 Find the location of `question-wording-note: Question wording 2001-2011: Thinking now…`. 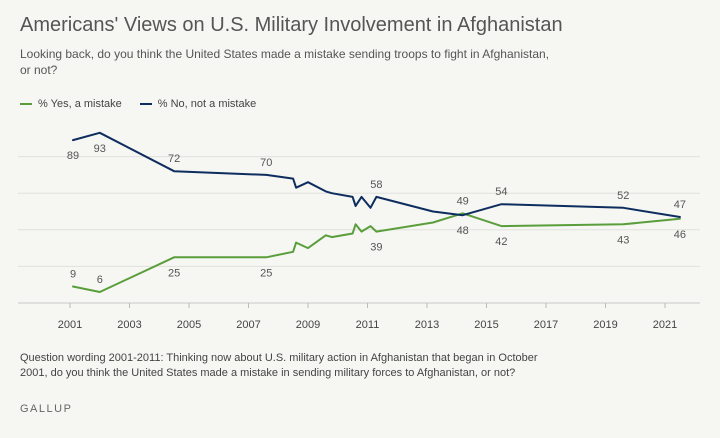

question-wording-note: Question wording 2001-2011: Thinking now… is located at coordinates (279, 365).